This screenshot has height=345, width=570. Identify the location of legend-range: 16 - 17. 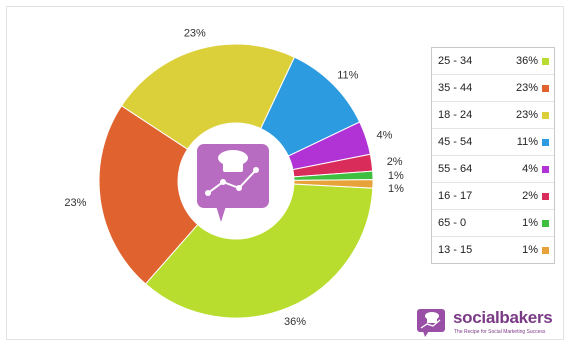
(455, 196).